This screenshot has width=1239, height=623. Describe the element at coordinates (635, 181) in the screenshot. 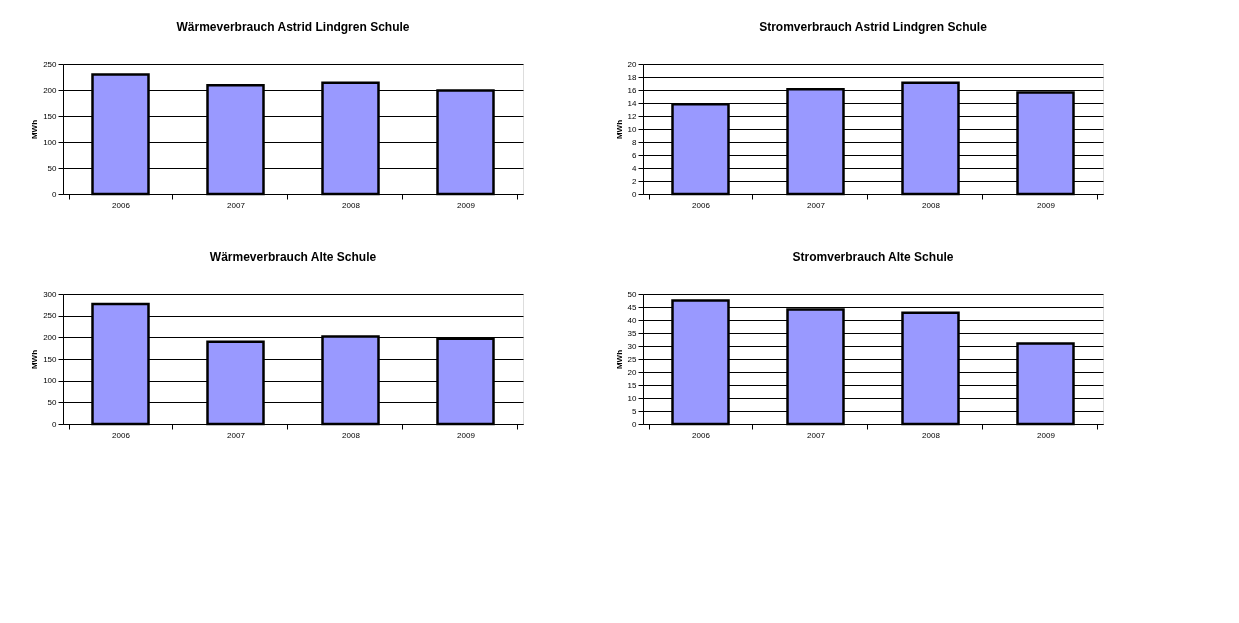

I see `y-tick-label: 2` at that location.